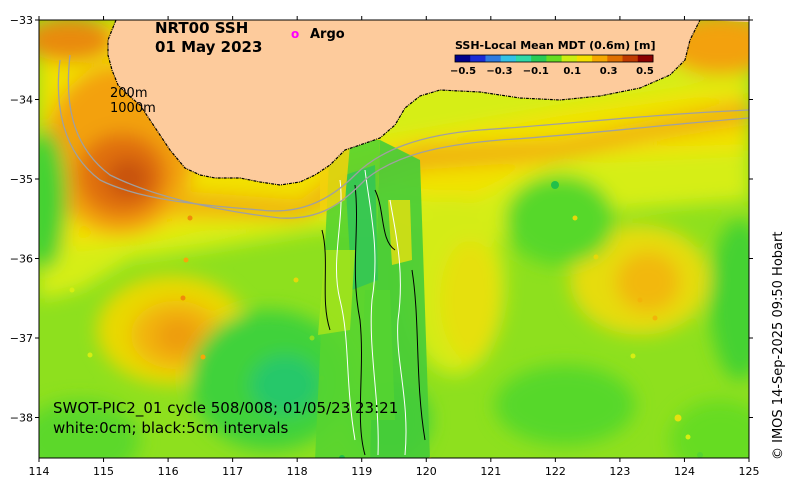 This screenshot has height=492, width=791. I want to click on colorbar-tick-label: −0.3, so click(499, 71).